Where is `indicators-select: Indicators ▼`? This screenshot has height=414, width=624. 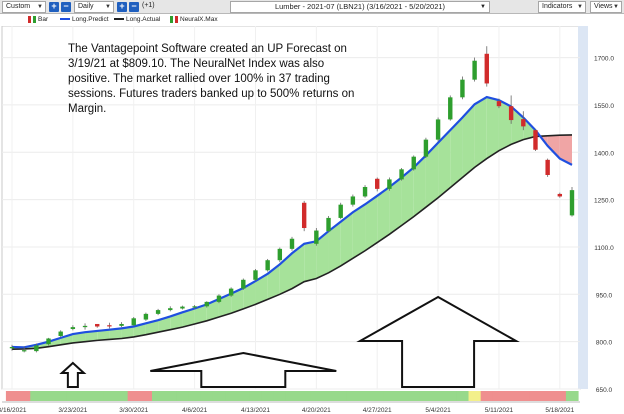 indicators-select: Indicators ▼ is located at coordinates (562, 7).